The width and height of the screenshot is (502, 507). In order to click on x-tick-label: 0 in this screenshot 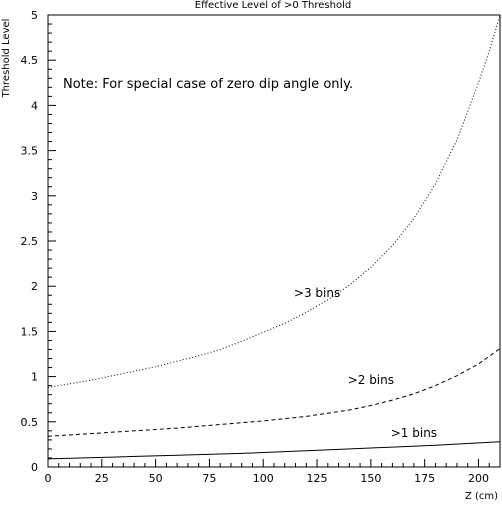, I will do `click(48, 478)`.